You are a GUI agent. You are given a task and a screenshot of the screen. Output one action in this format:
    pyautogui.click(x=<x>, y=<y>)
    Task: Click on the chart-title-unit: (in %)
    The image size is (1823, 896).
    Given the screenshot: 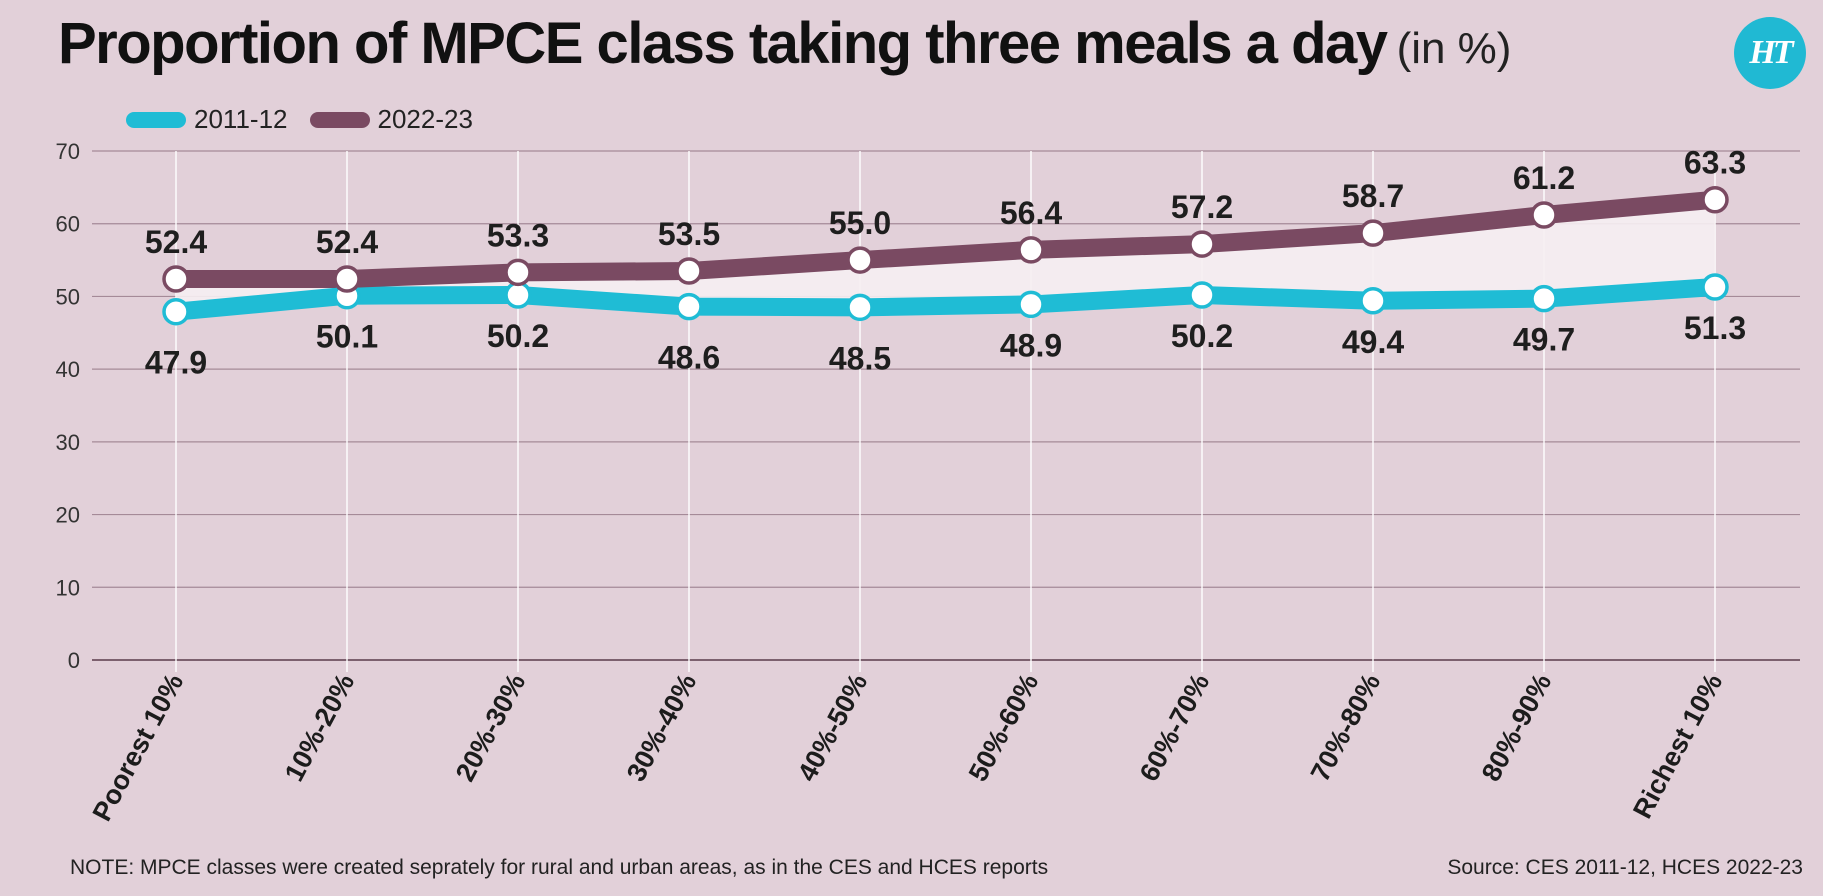 What is the action you would take?
    pyautogui.click(x=1454, y=48)
    